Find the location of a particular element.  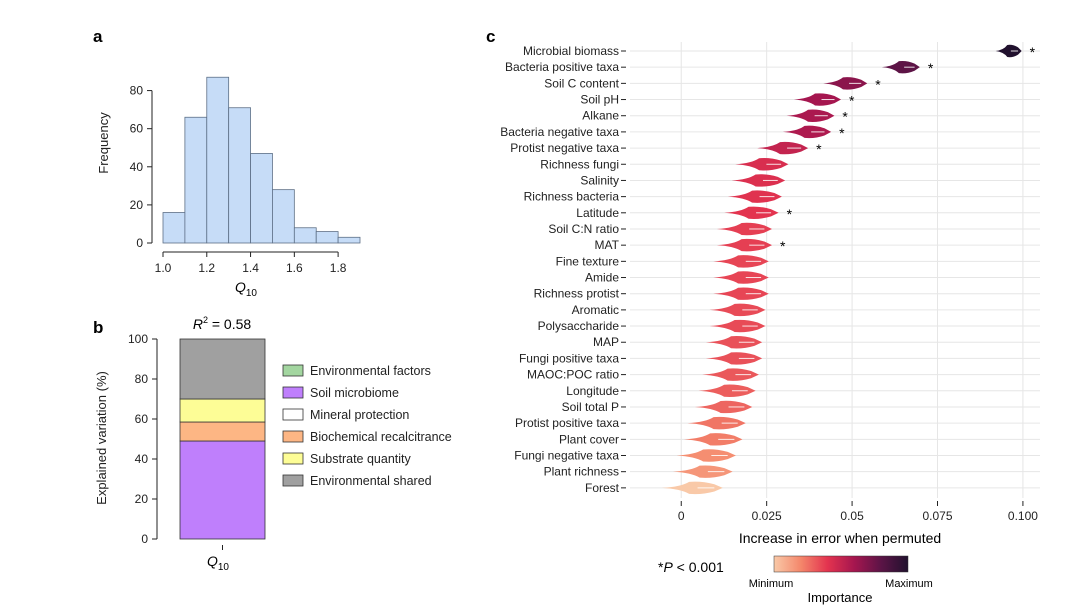

predictor-label: Fungi positive taxa is located at coordinates (569, 358).